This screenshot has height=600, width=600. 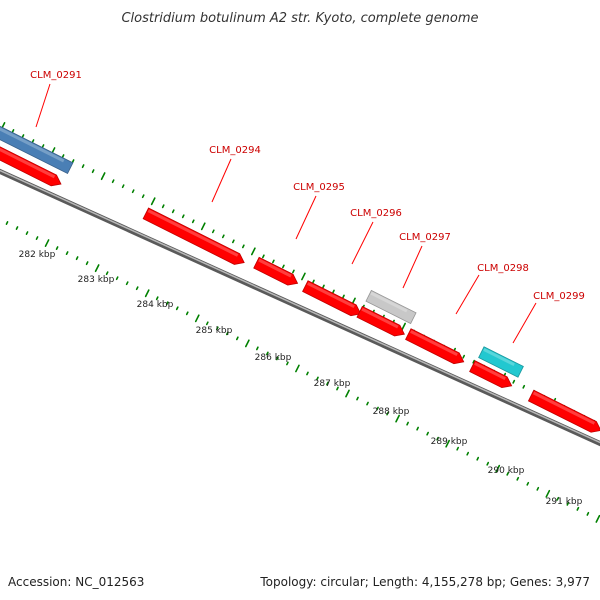 I want to click on gene-label-clm_0299: CLM_0299, so click(x=559, y=296).